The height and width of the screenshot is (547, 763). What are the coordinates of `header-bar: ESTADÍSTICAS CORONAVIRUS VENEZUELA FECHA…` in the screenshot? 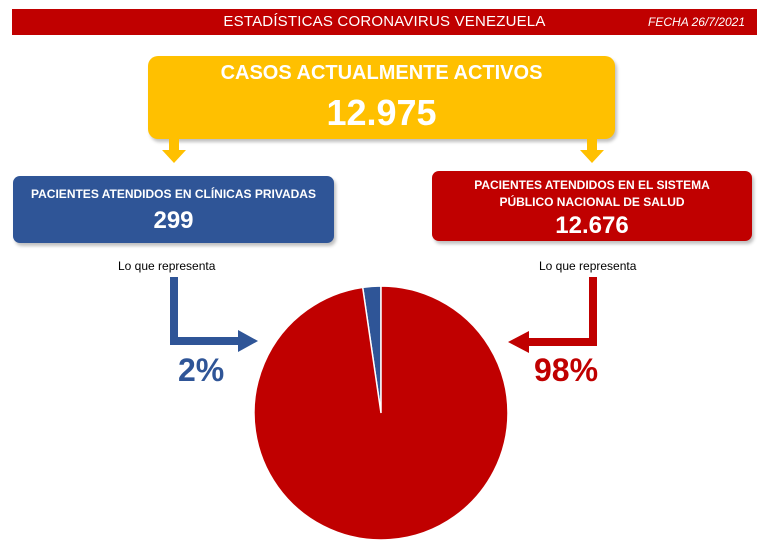 It's located at (384, 22).